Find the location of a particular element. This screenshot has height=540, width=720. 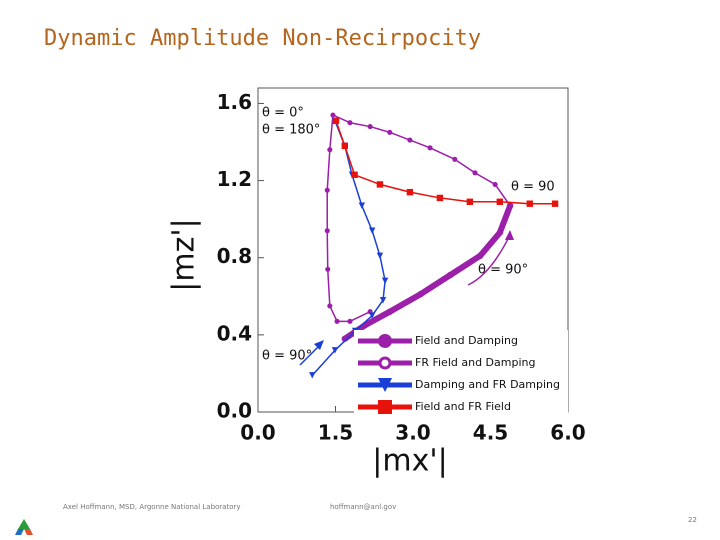

x-tick-label: 3.0 is located at coordinates (412, 433).